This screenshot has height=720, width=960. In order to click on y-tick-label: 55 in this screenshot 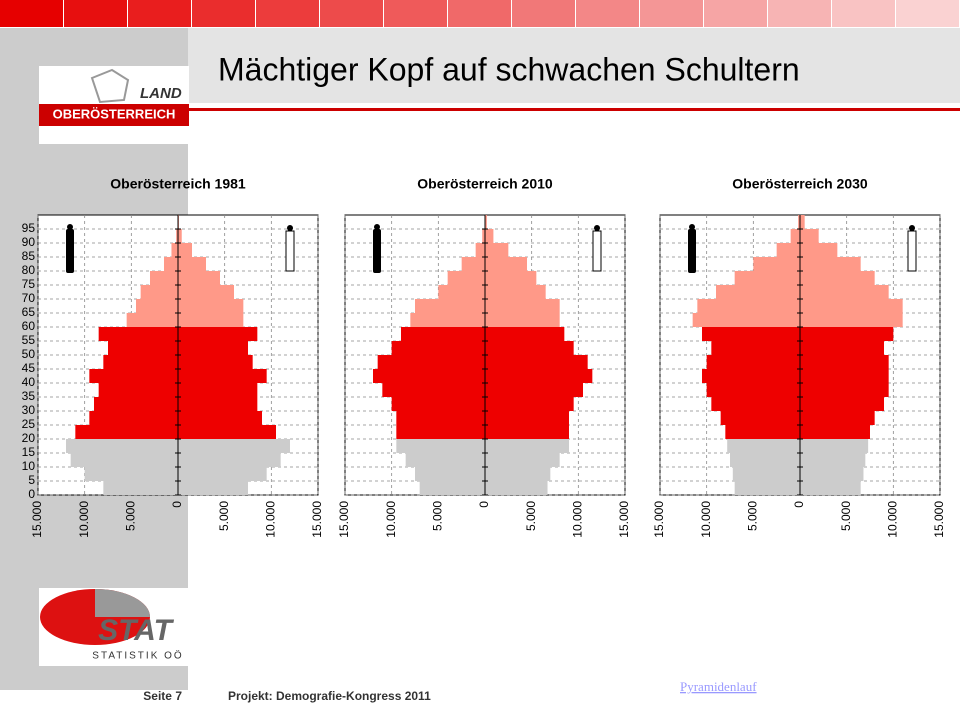, I will do `click(29, 340)`.